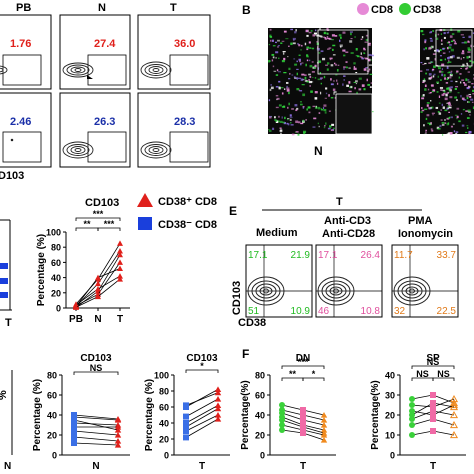 The height and width of the screenshot is (474, 474). I want to click on y-tick-label: 80, so click(164, 392).